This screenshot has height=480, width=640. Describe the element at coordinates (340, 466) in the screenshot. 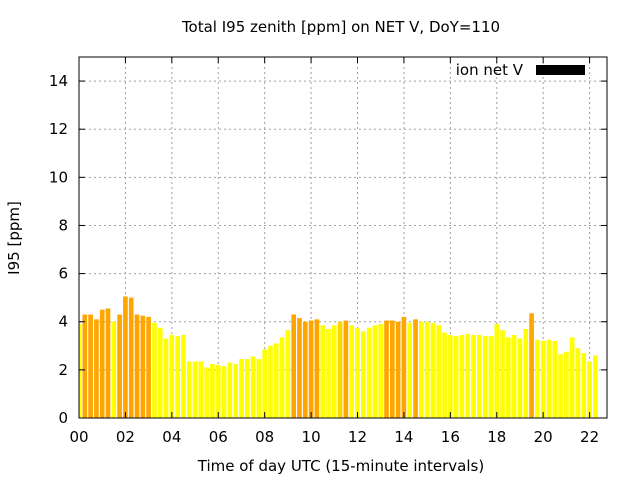

I see `x-axis-label: Time of day UTC (15-minute intervals)` at that location.